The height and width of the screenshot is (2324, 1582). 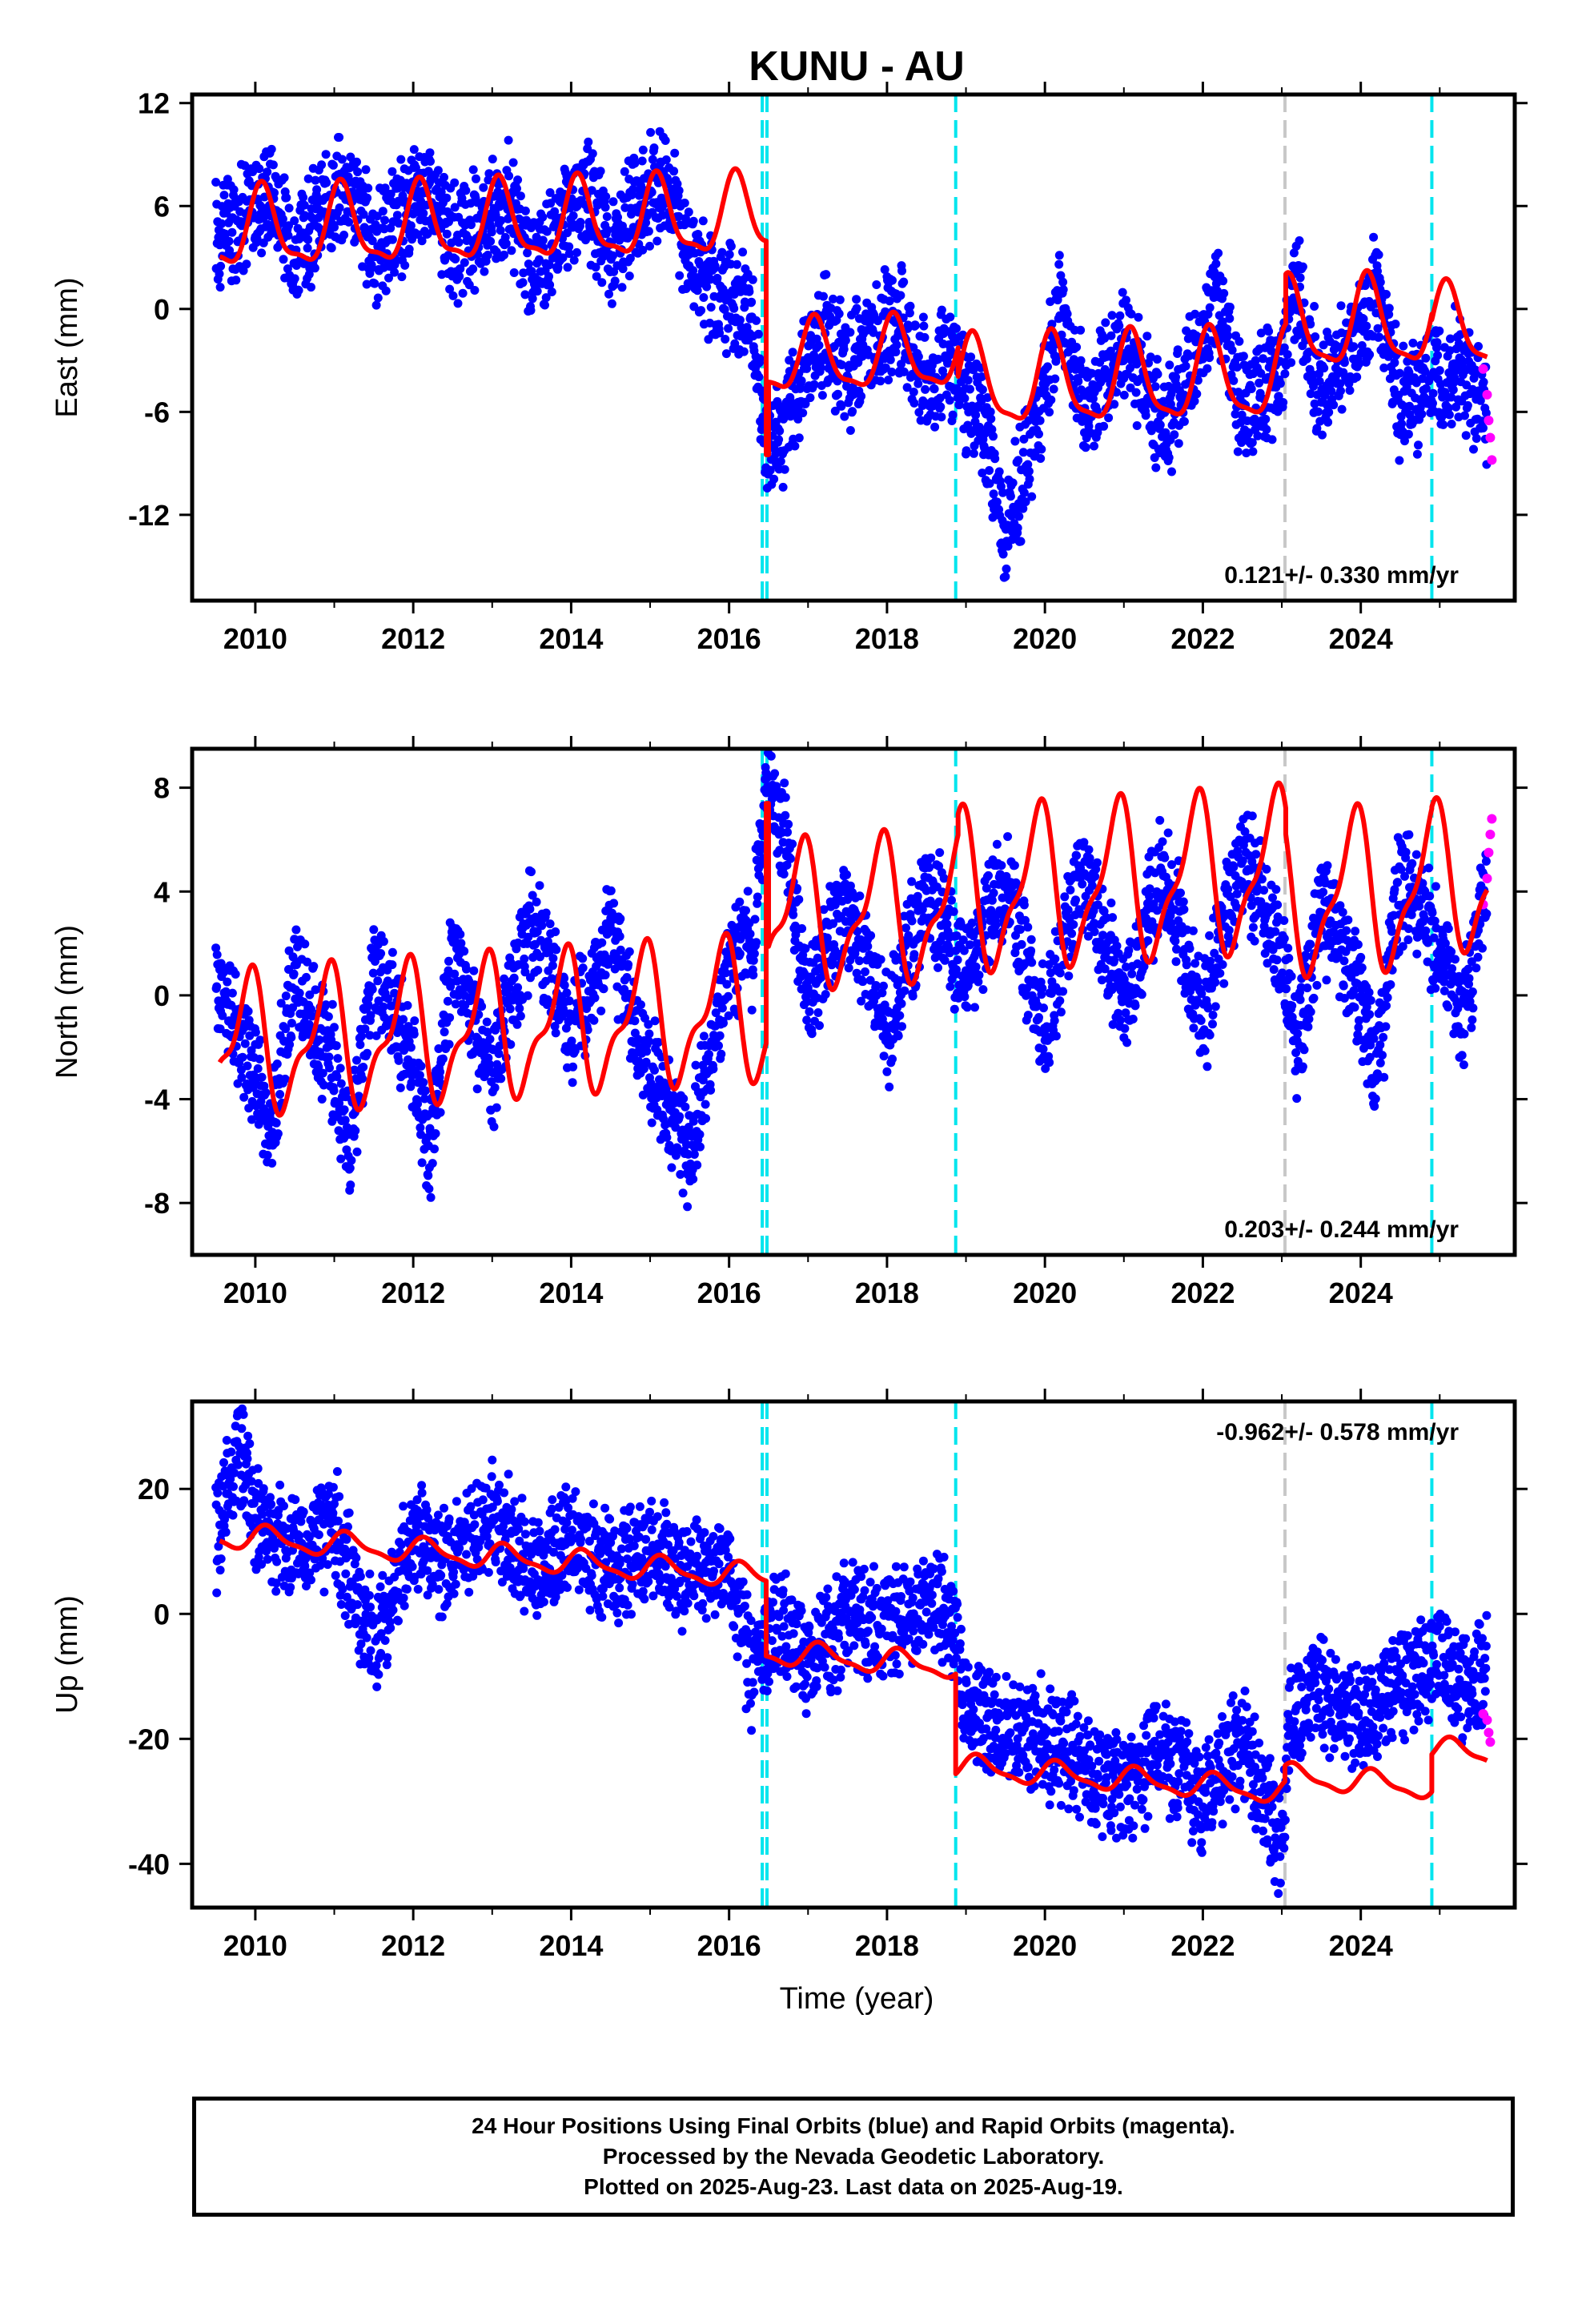 What do you see at coordinates (571, 638) in the screenshot?
I see `x-tick-label: 2014` at bounding box center [571, 638].